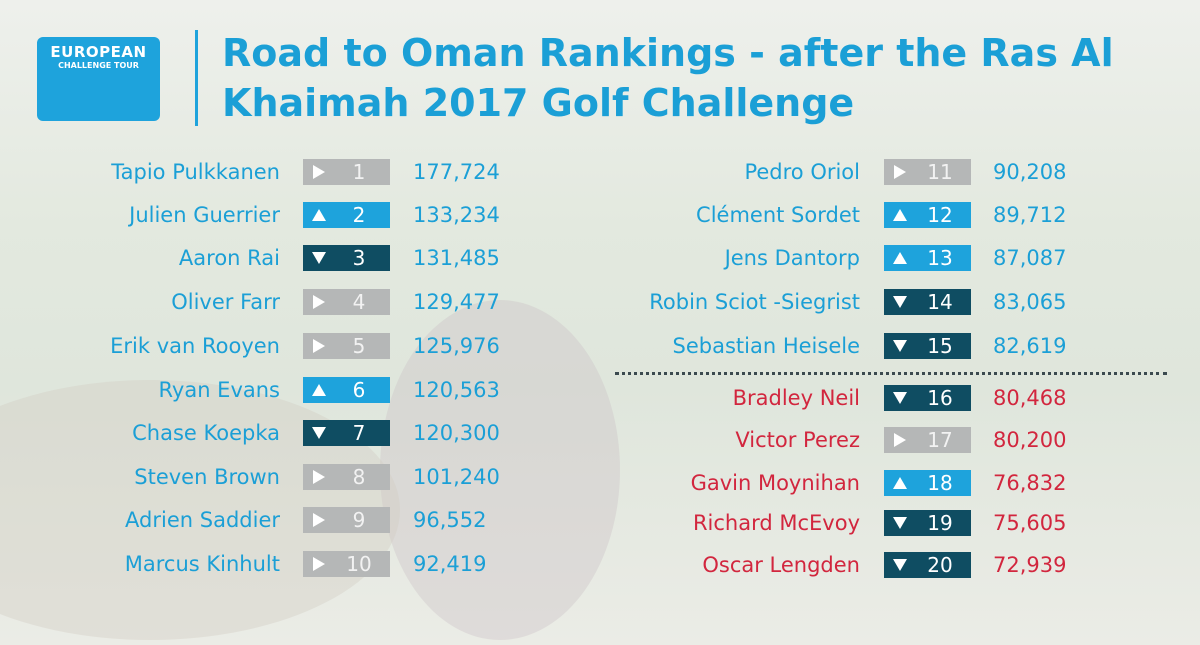  I want to click on points: 92,419, so click(450, 564).